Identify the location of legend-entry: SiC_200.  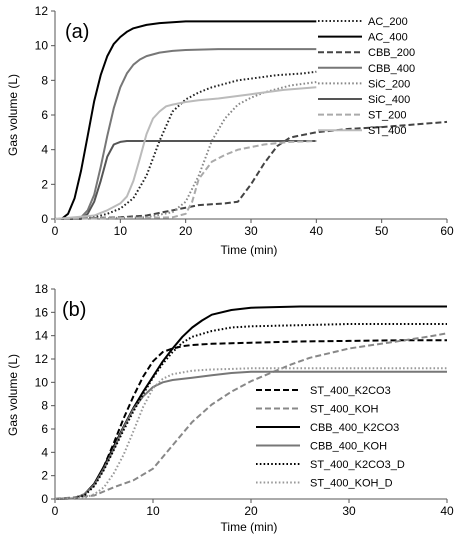
(389, 84).